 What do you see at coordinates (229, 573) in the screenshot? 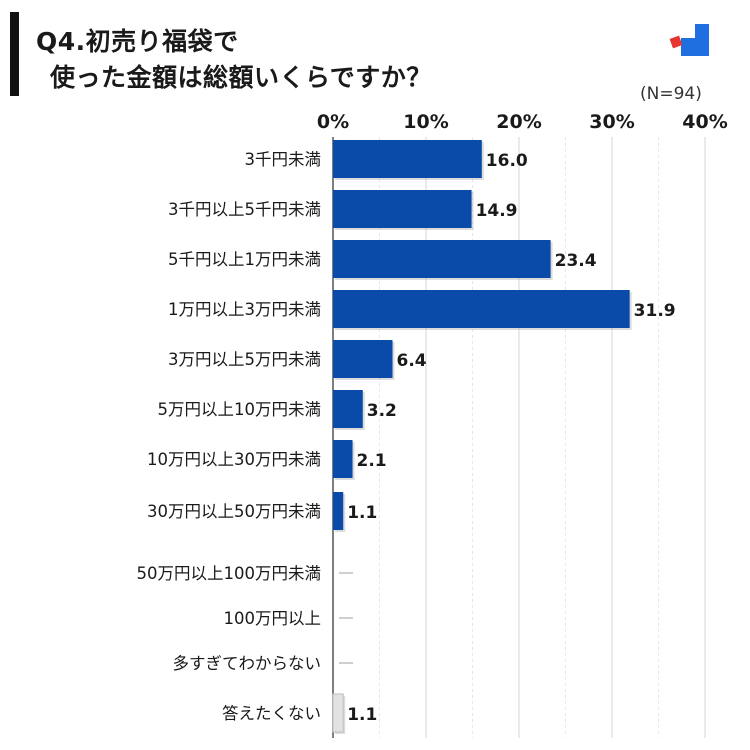
I see `category-label: 50万円以上100万円未満` at bounding box center [229, 573].